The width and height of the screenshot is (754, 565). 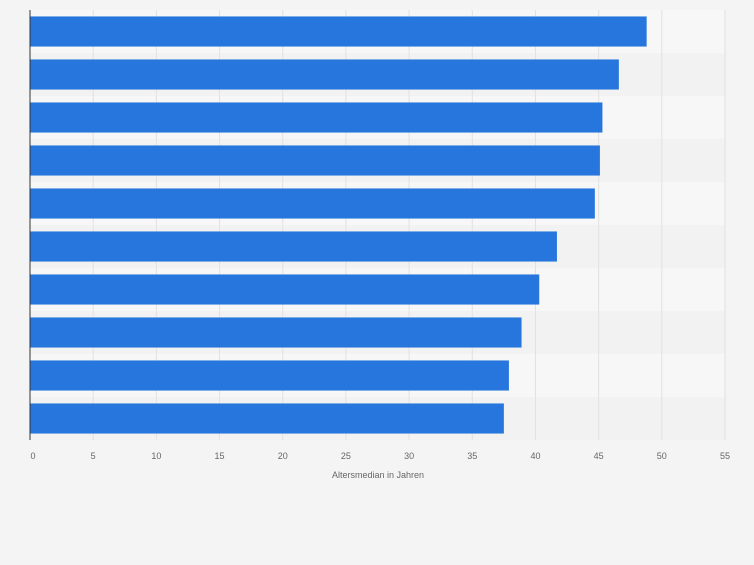 I want to click on x-tick-label: 5, so click(x=93, y=456).